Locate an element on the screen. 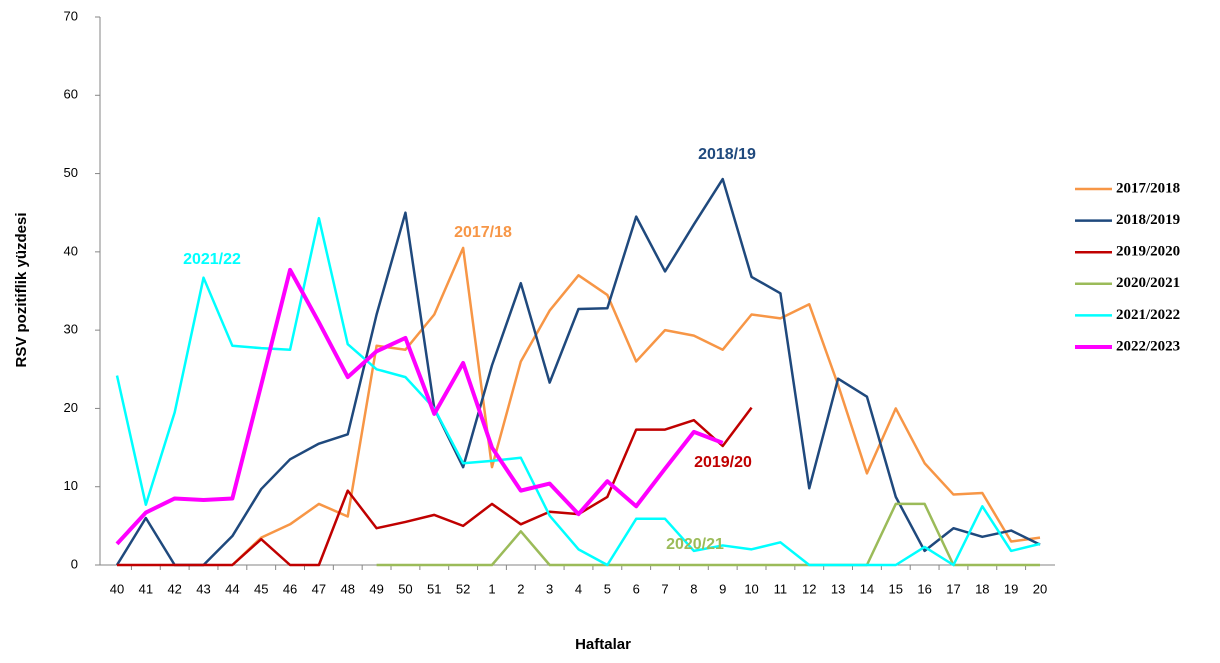 The height and width of the screenshot is (663, 1220). y-tick-label: 40 is located at coordinates (71, 250).